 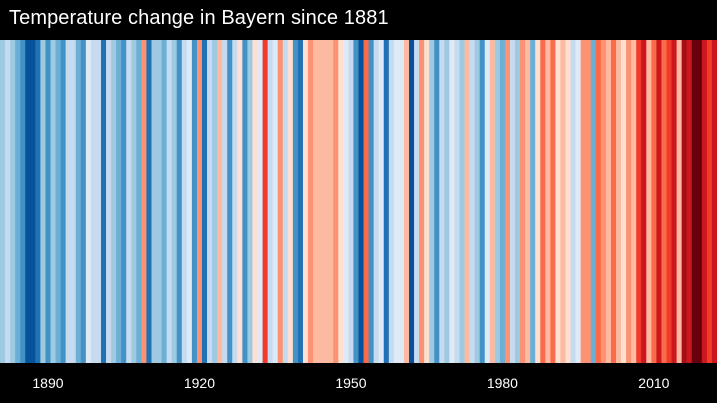 What do you see at coordinates (553, 201) in the screenshot?
I see `stripe-1990` at bounding box center [553, 201].